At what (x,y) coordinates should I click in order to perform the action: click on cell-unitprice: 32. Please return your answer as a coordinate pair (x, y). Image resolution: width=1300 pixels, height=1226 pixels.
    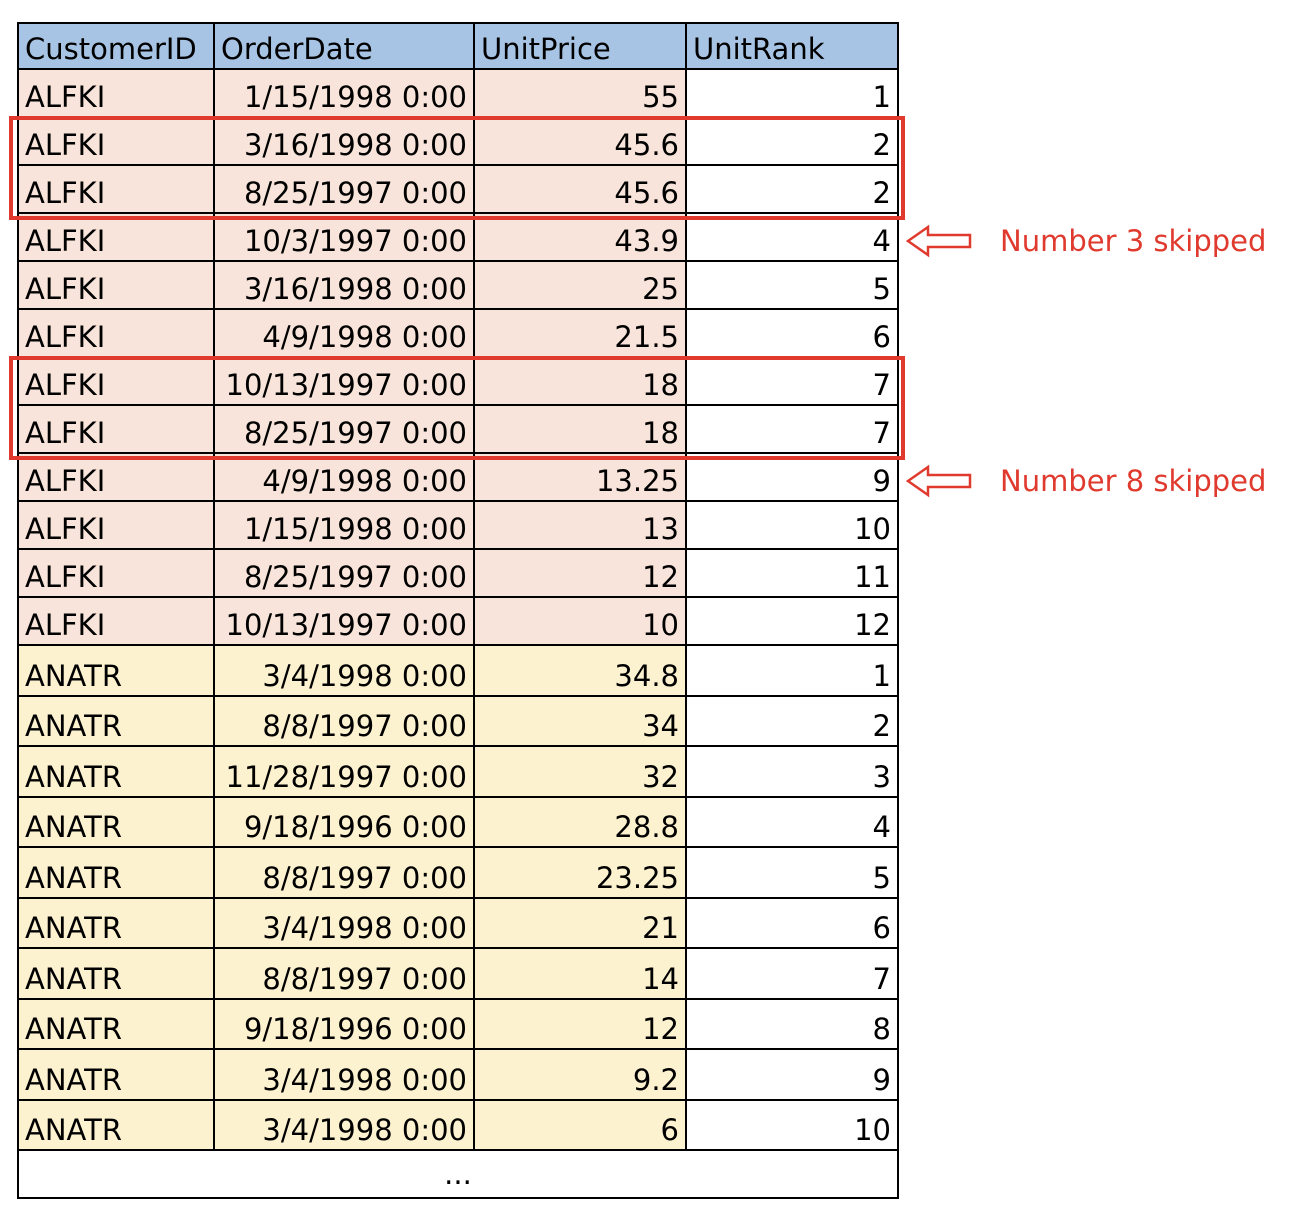
    Looking at the image, I should click on (581, 771).